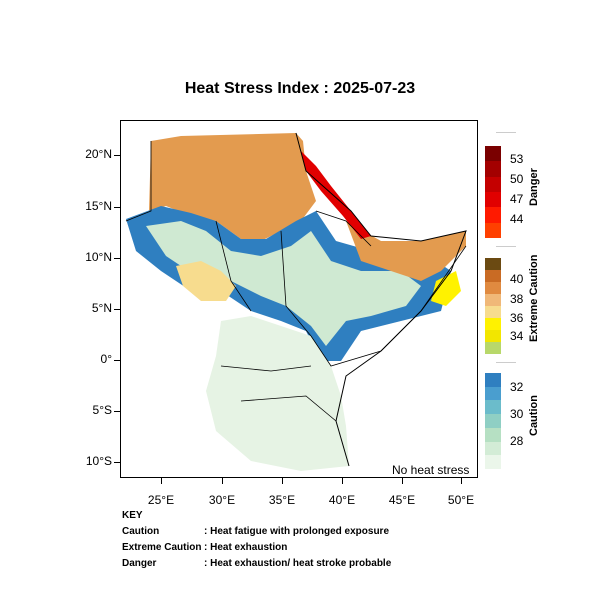 The width and height of the screenshot is (600, 600). Describe the element at coordinates (461, 500) in the screenshot. I see `lon-label-50e: 50°E` at that location.